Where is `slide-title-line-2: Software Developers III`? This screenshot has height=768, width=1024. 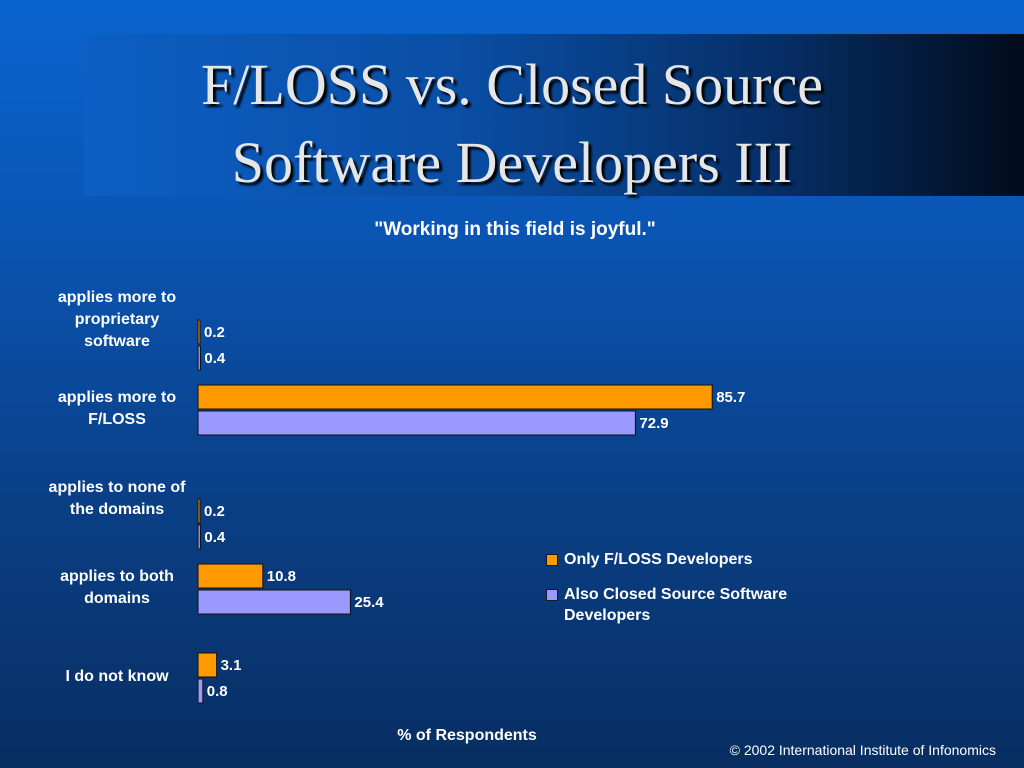
slide-title-line-2: Software Developers III is located at coordinates (512, 162).